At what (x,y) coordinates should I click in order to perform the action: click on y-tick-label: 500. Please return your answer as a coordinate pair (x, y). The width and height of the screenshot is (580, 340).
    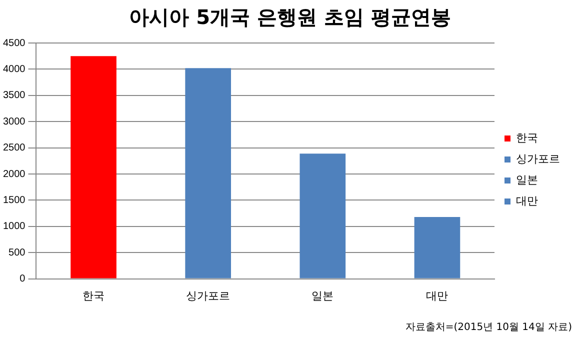
    Looking at the image, I should click on (17, 252).